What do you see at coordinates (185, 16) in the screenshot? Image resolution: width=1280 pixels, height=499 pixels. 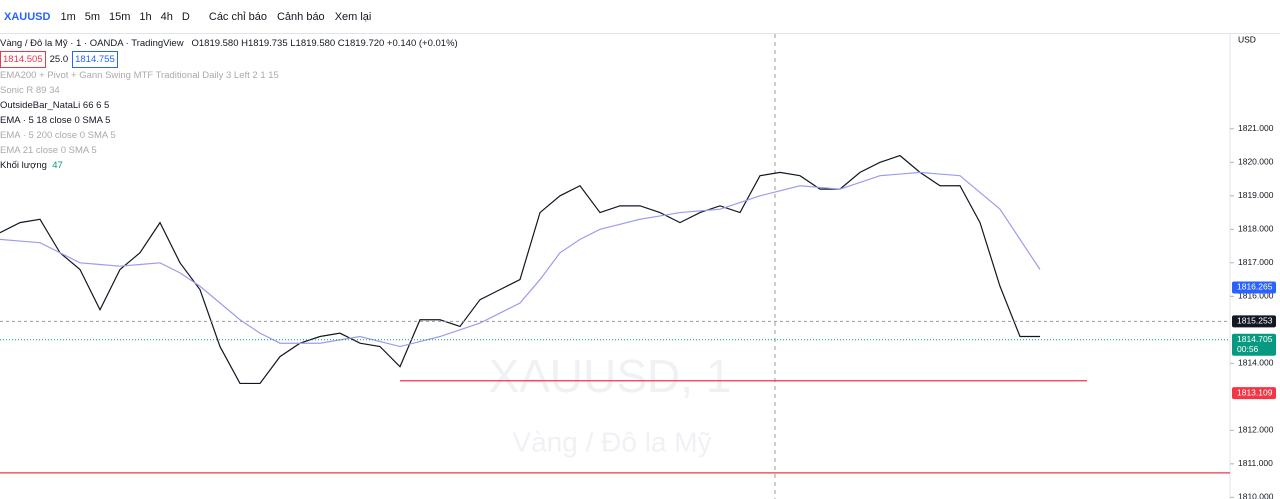 I see `interval: D` at bounding box center [185, 16].